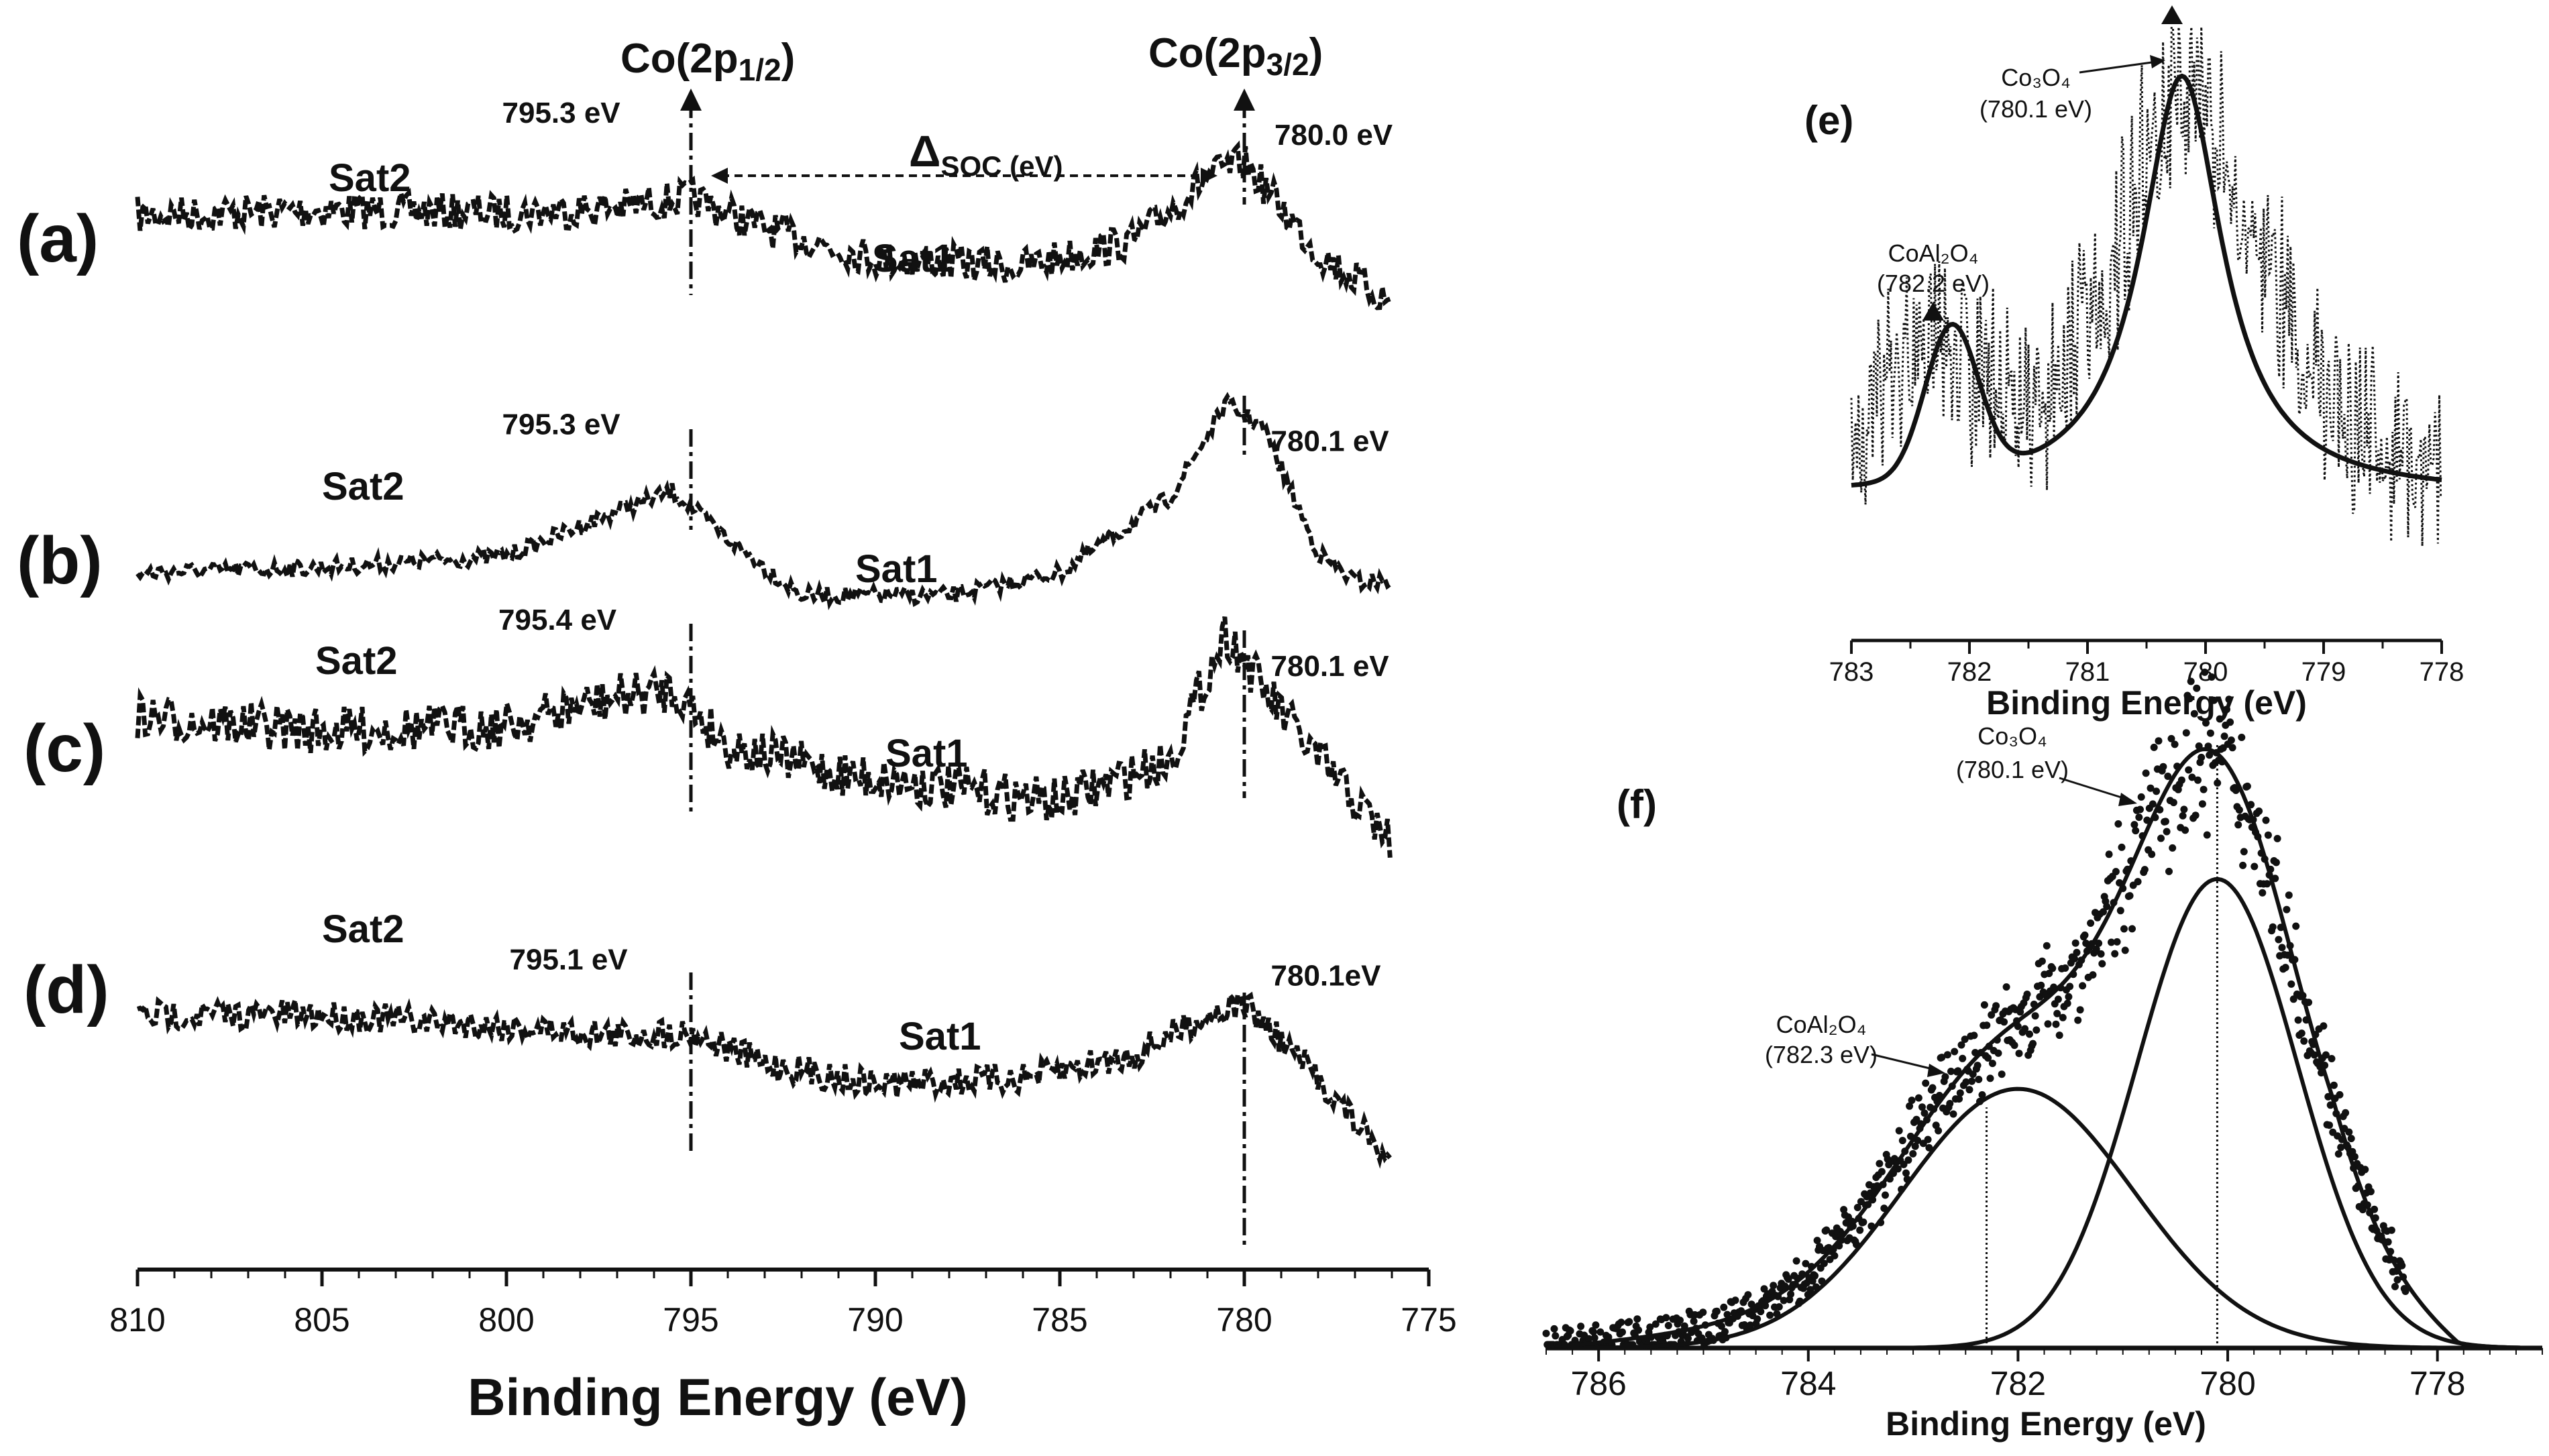 This screenshot has width=2549, height=1456. What do you see at coordinates (1330, 666) in the screenshot?
I see `peak-label: 780.1 eV` at bounding box center [1330, 666].